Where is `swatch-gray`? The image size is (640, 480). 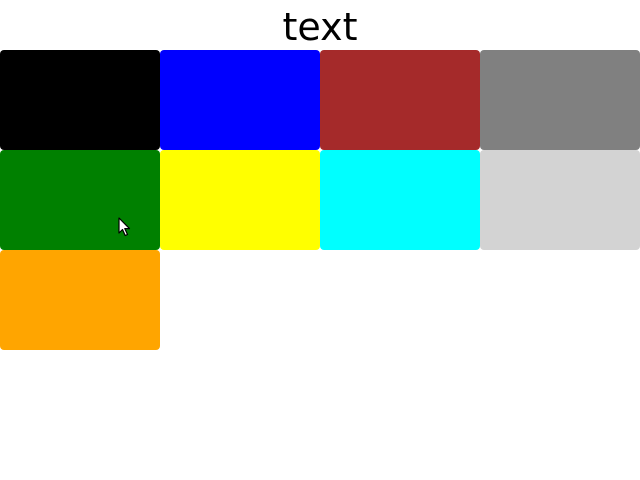
swatch-gray is located at coordinates (560, 100).